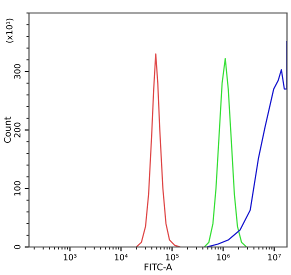 Image resolution: width=291 pixels, height=275 pixels. I want to click on y-axis-title: Count, so click(7, 129).